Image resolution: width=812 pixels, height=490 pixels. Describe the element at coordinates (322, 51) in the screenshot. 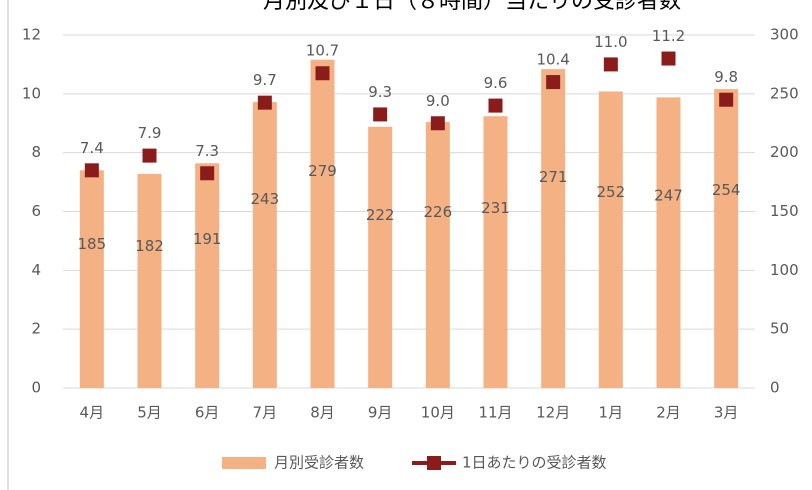

I see `line-label: 10.7` at that location.